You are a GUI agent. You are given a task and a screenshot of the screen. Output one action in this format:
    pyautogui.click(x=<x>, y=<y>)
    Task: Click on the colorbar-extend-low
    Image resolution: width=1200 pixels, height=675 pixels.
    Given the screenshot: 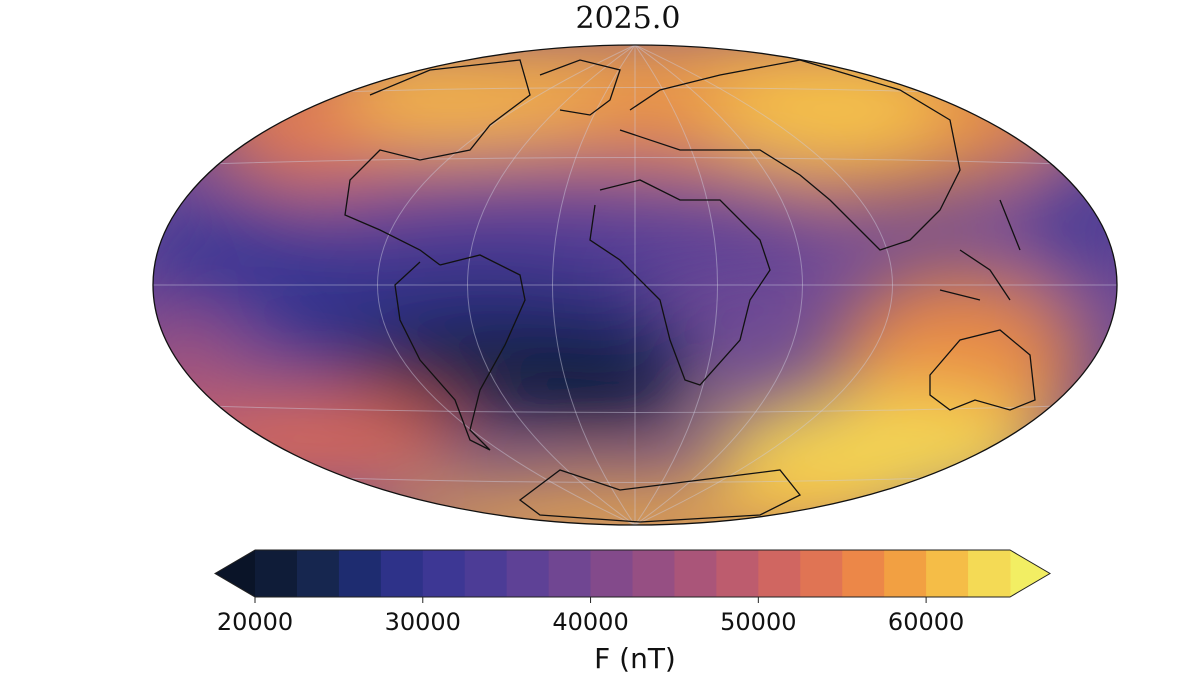 What is the action you would take?
    pyautogui.click(x=235, y=573)
    